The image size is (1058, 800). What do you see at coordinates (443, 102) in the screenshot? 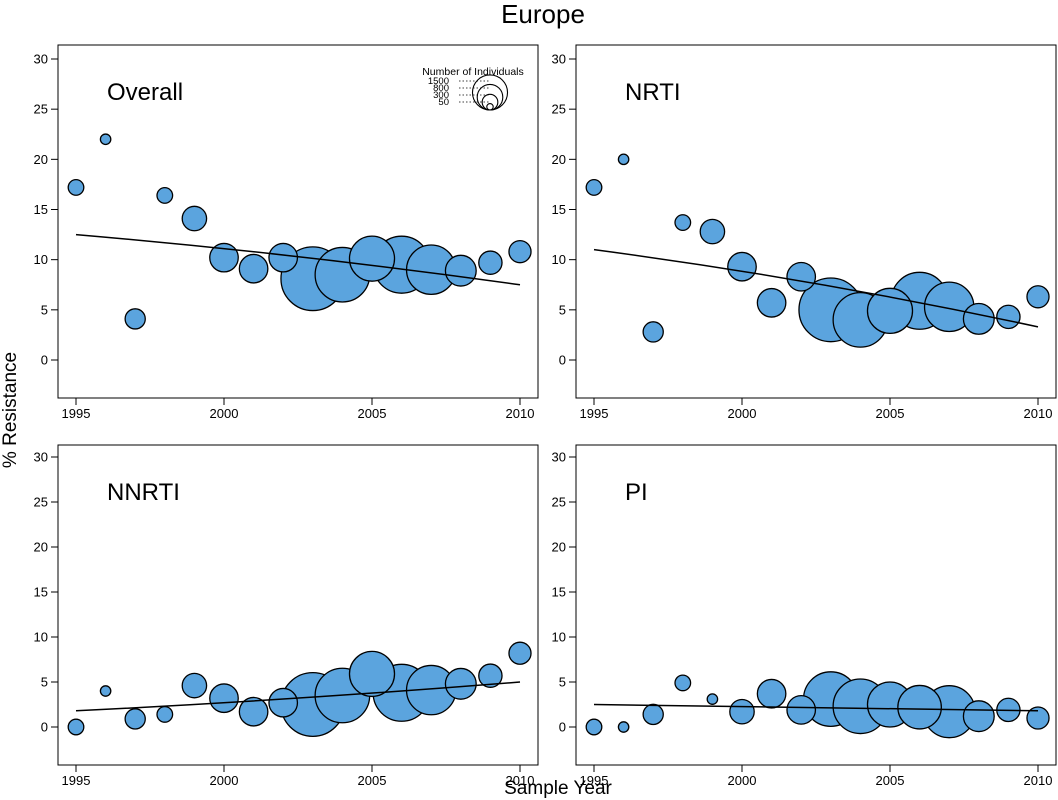
I see `legend-size-label: 50` at bounding box center [443, 102].